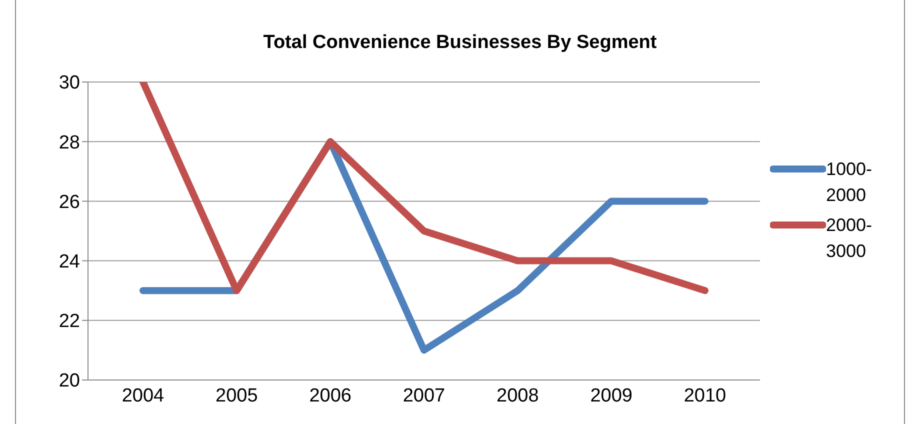  I want to click on y-tick-label: 30, so click(69, 83).